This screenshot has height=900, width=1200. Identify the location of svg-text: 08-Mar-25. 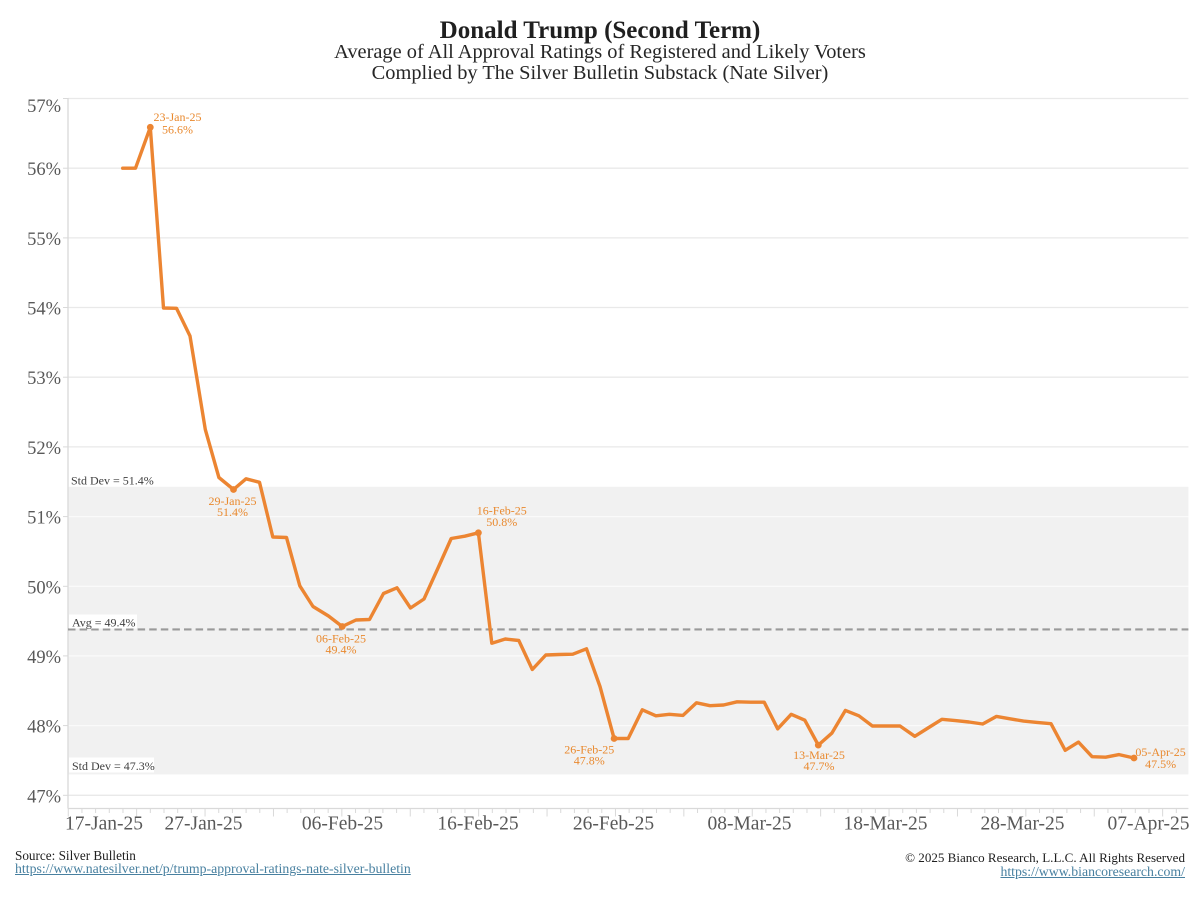
(749, 824).